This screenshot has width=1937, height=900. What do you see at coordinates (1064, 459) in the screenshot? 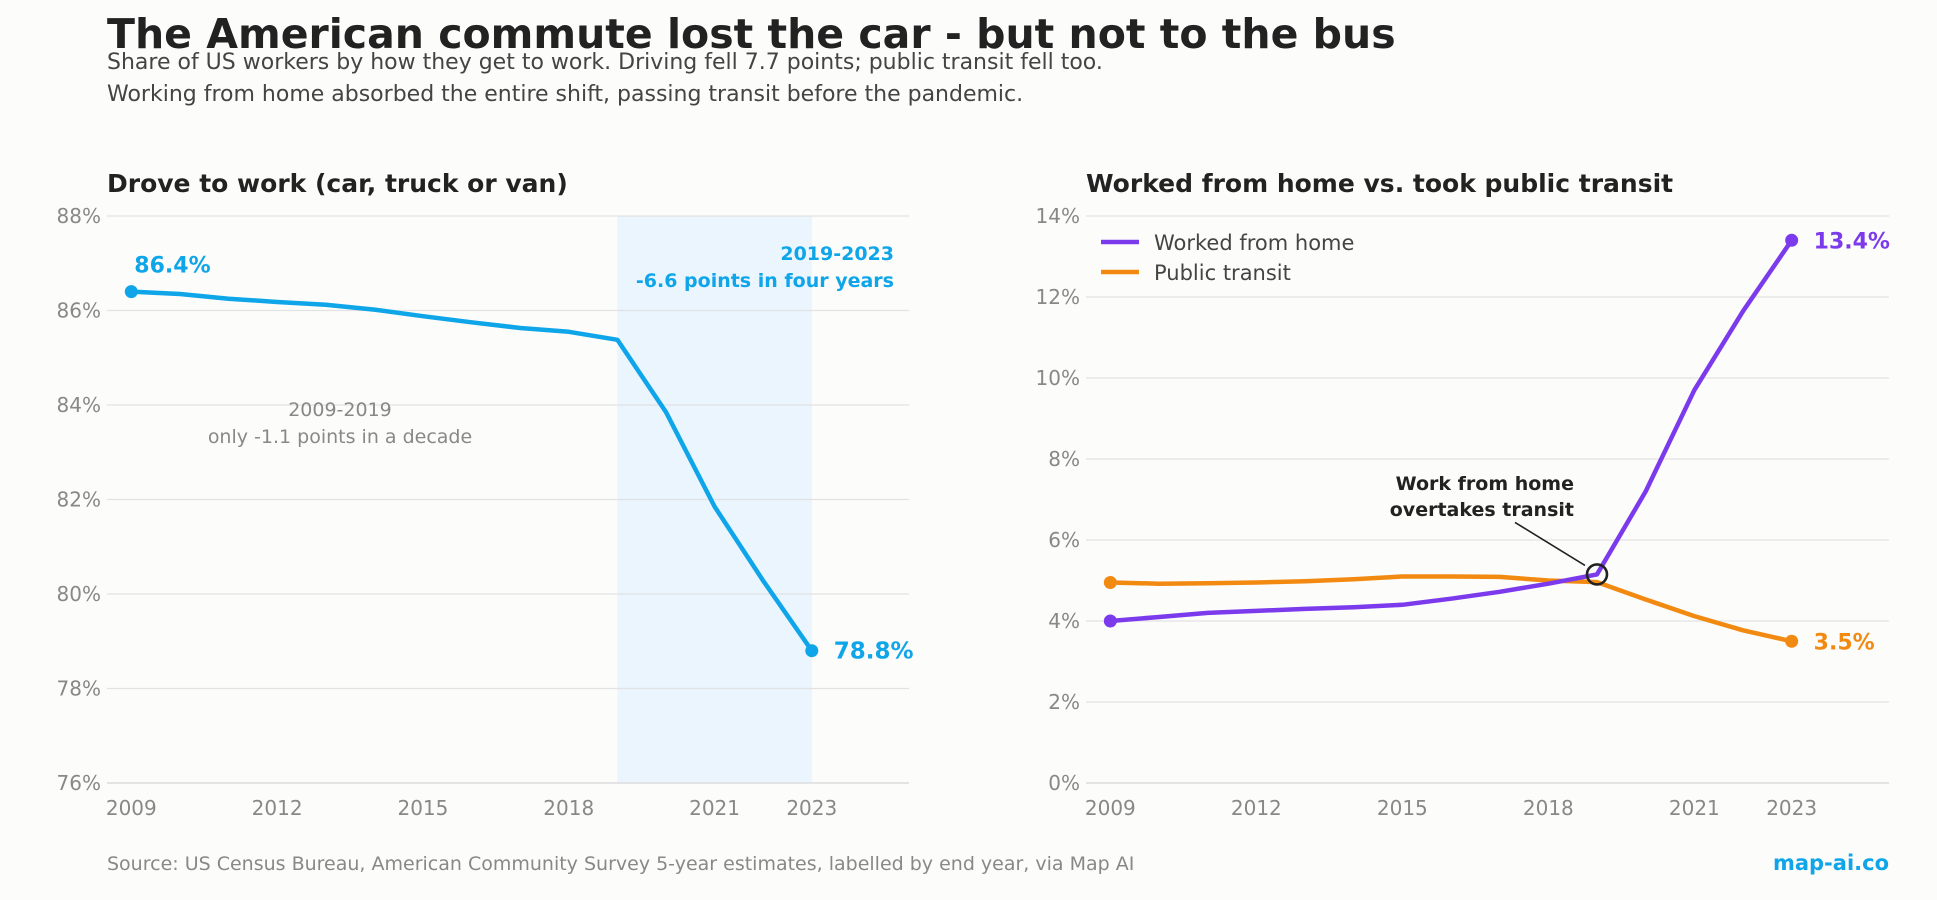
I see `wfh-transit-y-tick-8: 8%` at bounding box center [1064, 459].